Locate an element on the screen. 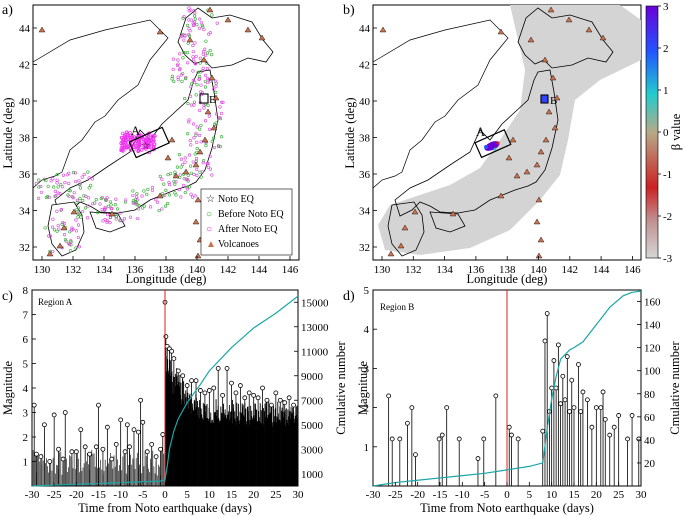 This screenshot has height=517, width=685. map-x-tick-label: 132 is located at coordinates (413, 270).